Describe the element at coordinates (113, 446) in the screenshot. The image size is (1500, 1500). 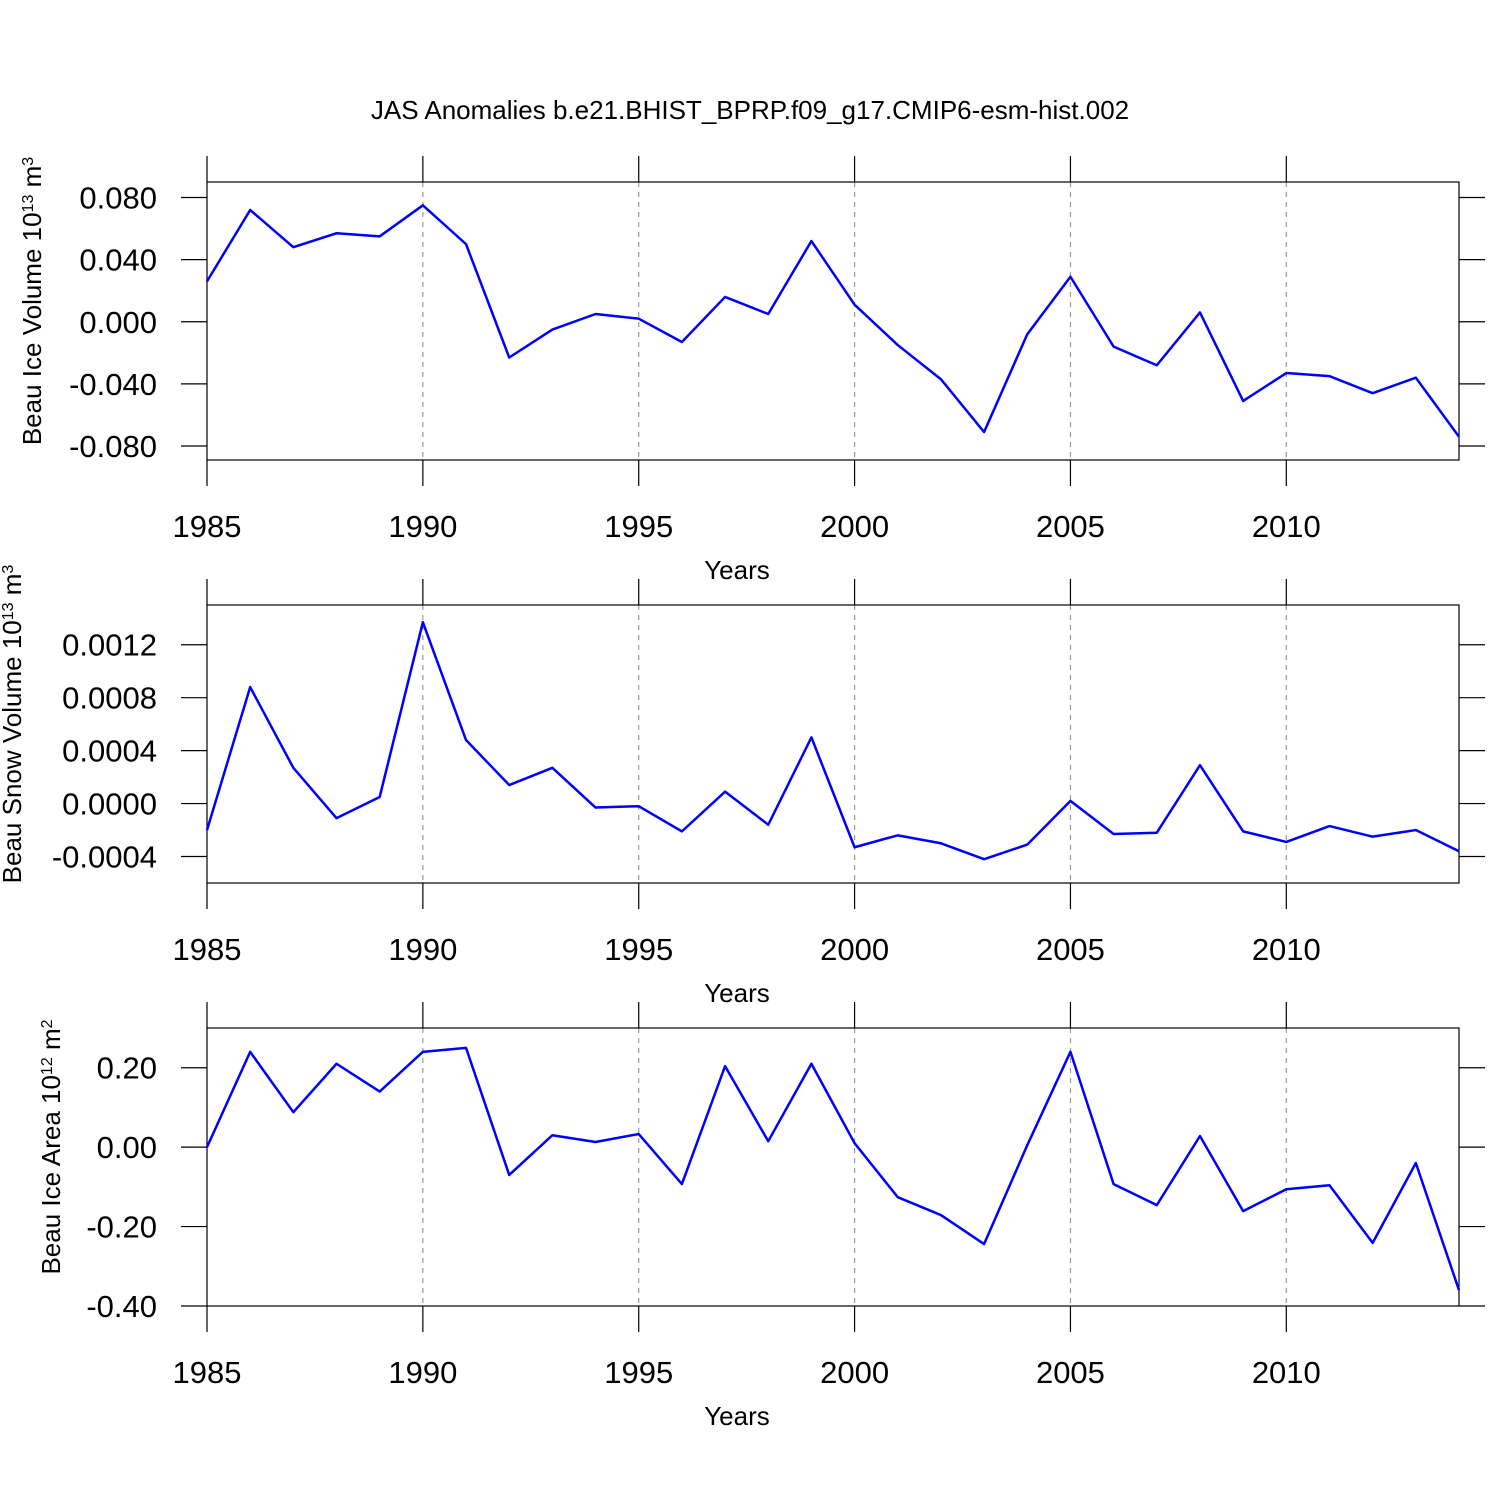
I see `y-tick-label: -0.080` at that location.